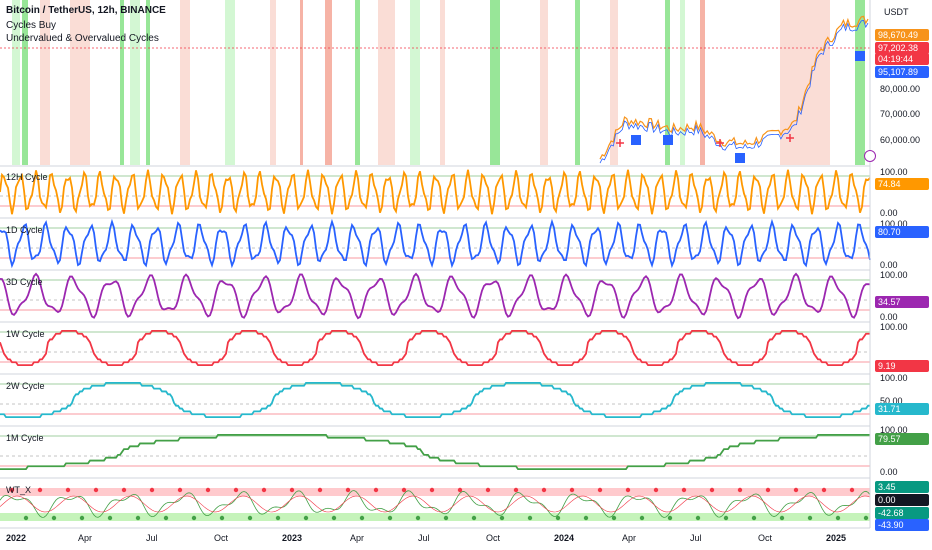 This screenshot has height=550, width=932. Describe the element at coordinates (435, 517) in the screenshot. I see `oversold-zone` at that location.